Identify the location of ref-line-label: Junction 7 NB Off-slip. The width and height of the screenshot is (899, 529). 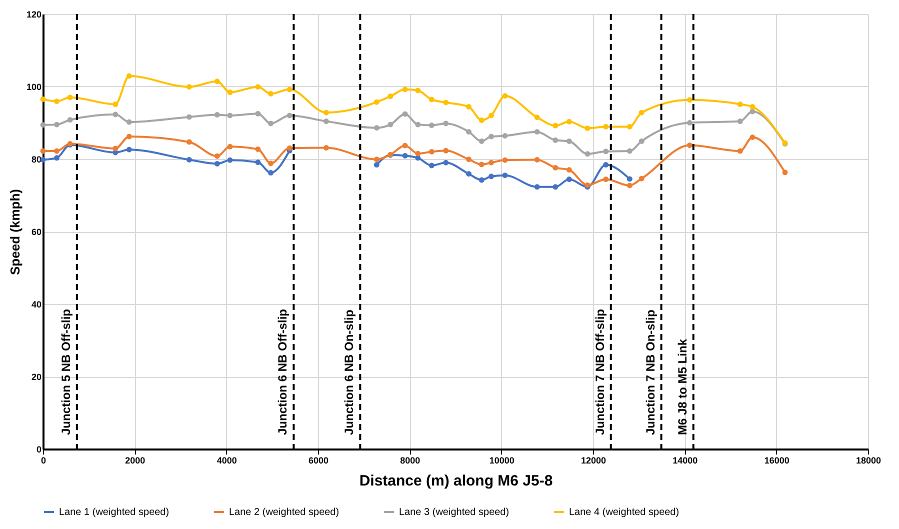
(599, 372).